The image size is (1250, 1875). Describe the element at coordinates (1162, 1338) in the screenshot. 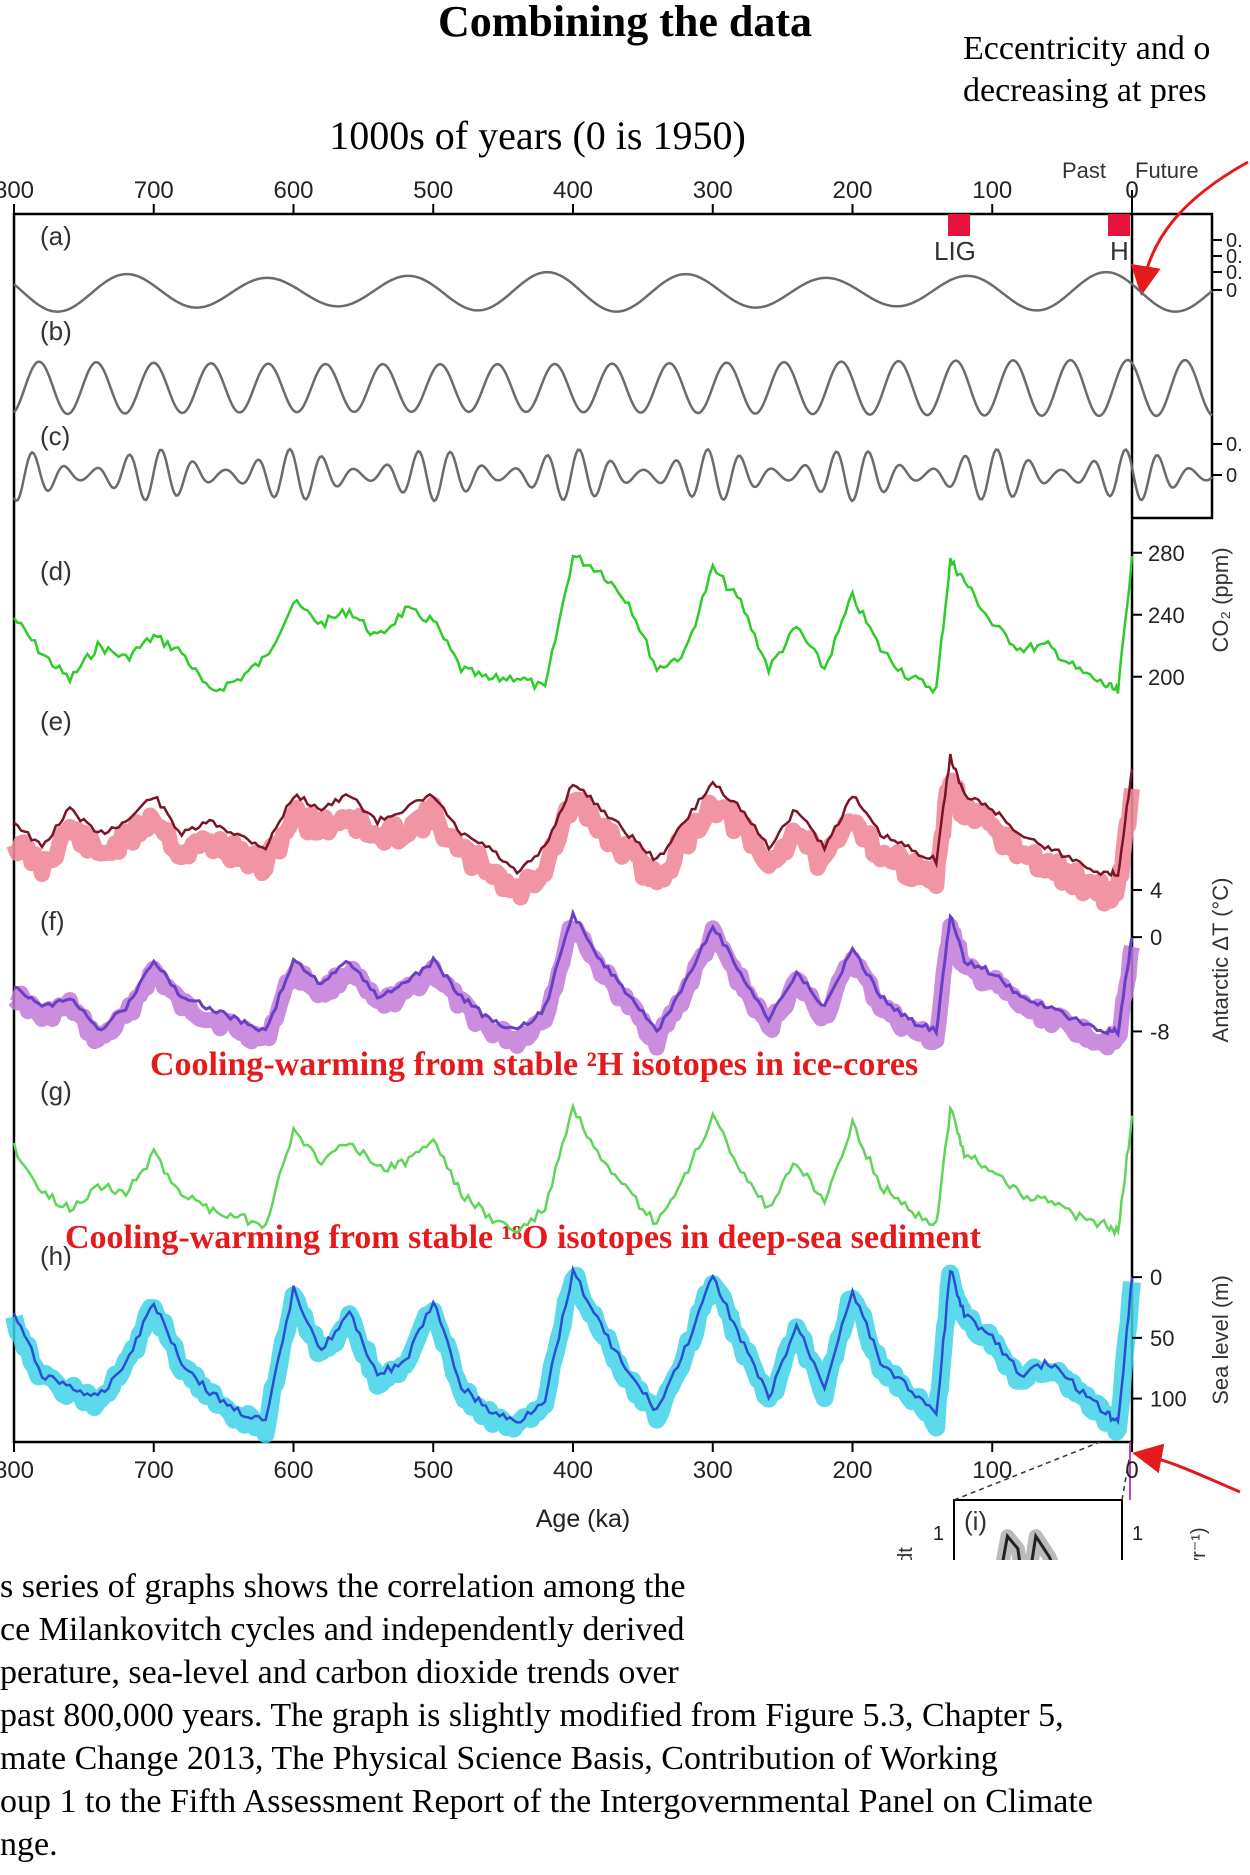

I see `sea-level-tick-label: 50` at that location.